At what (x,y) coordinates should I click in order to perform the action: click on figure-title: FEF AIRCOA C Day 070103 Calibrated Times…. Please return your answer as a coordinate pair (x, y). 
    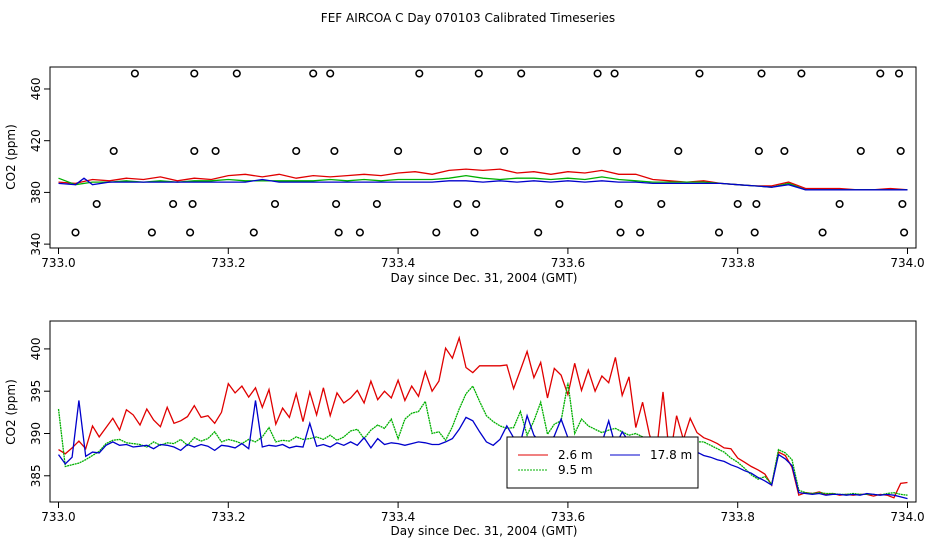
    Looking at the image, I should click on (468, 18).